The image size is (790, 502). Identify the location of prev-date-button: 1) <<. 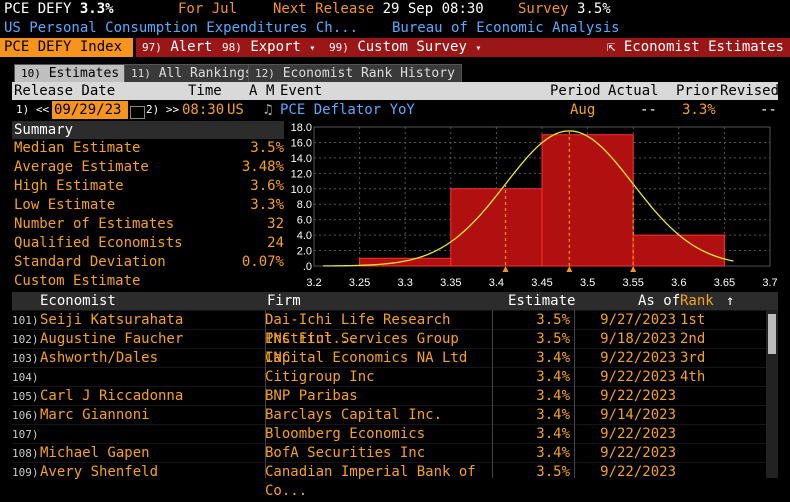
(33, 109).